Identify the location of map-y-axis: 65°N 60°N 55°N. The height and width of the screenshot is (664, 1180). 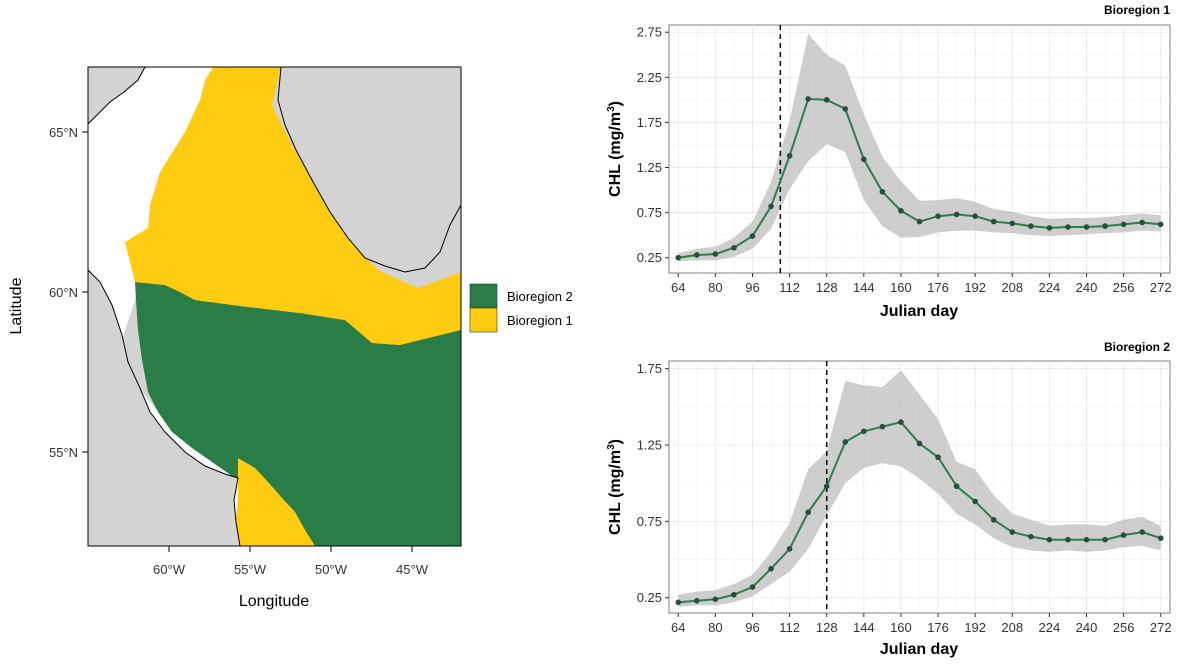
(69, 306).